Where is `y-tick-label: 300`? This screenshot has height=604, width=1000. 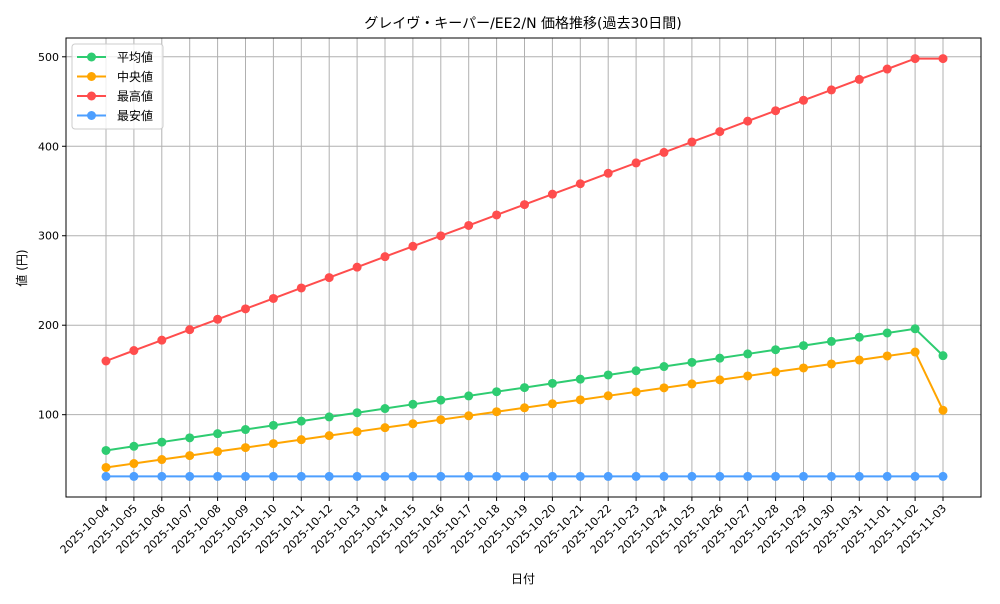 y-tick-label: 300 is located at coordinates (48, 236).